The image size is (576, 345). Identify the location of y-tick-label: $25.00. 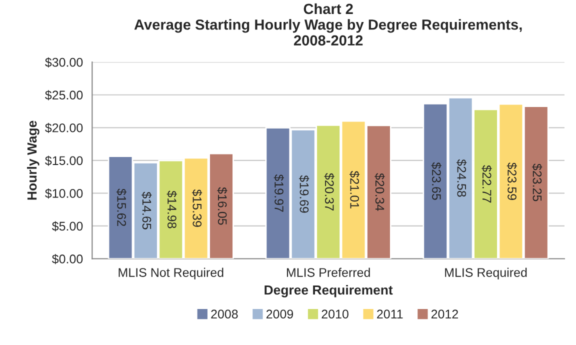
(64, 95).